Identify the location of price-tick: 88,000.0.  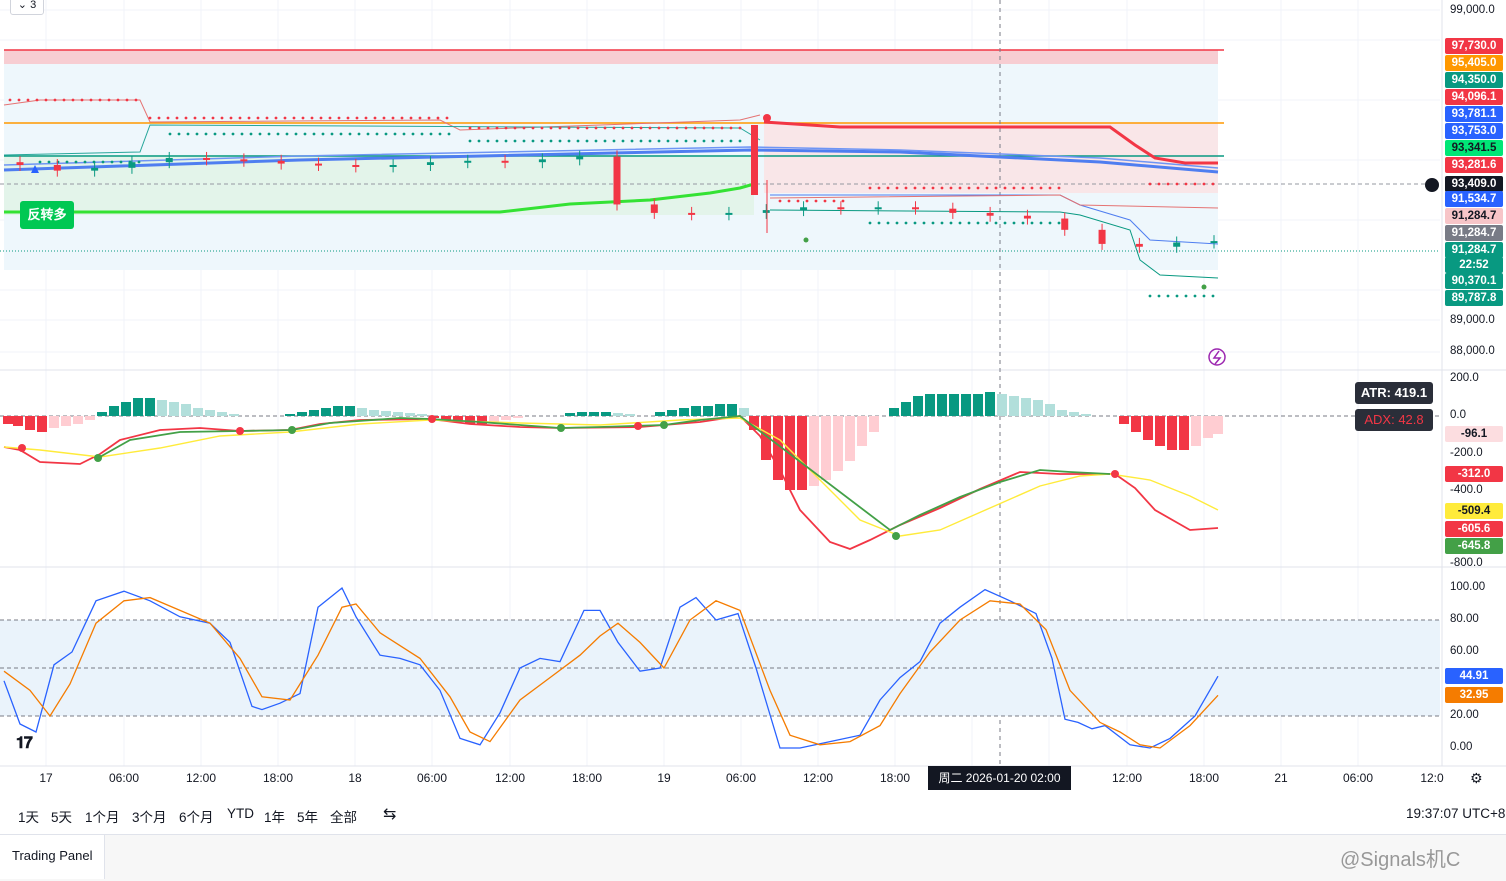
(1472, 351).